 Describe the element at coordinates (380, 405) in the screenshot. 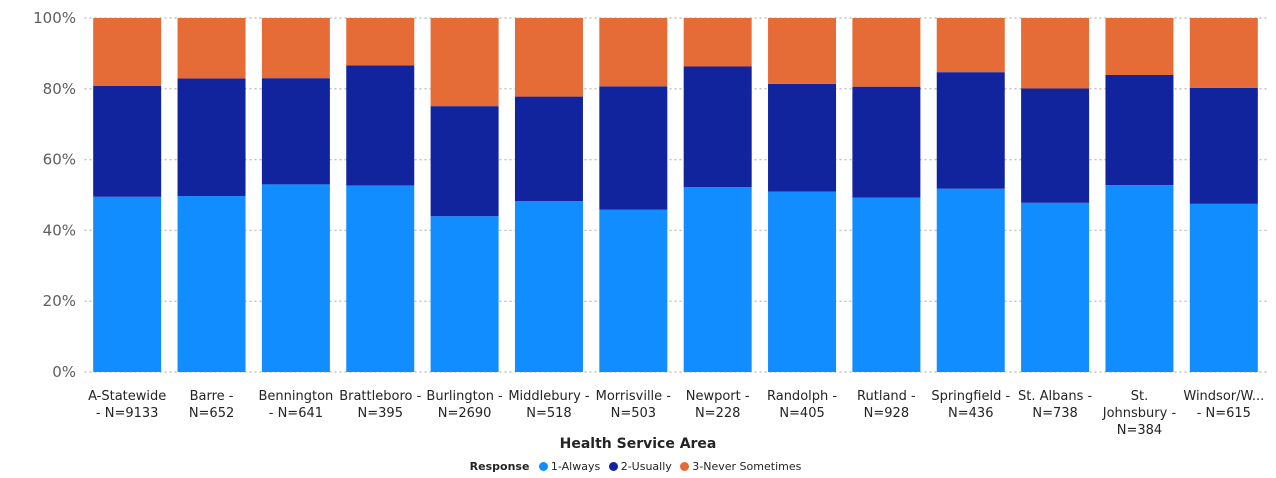

I see `x-tick-label: Brattleboro -N=395` at that location.